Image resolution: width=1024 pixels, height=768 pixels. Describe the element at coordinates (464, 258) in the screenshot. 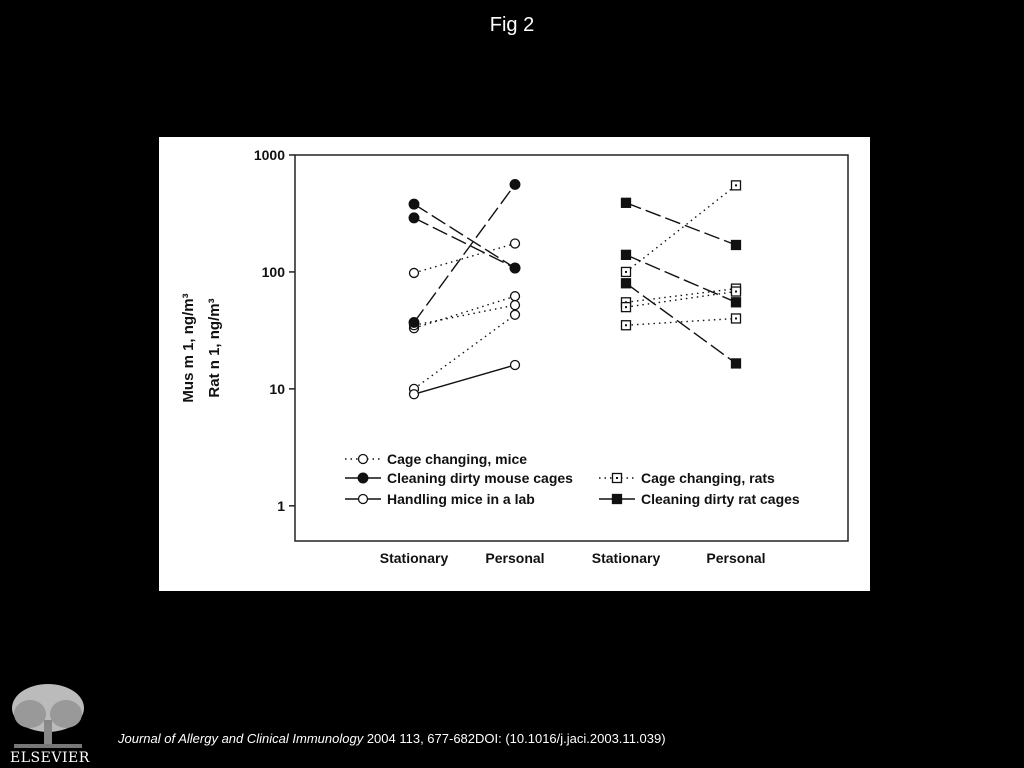

I see `series-0-pair-0-line` at that location.